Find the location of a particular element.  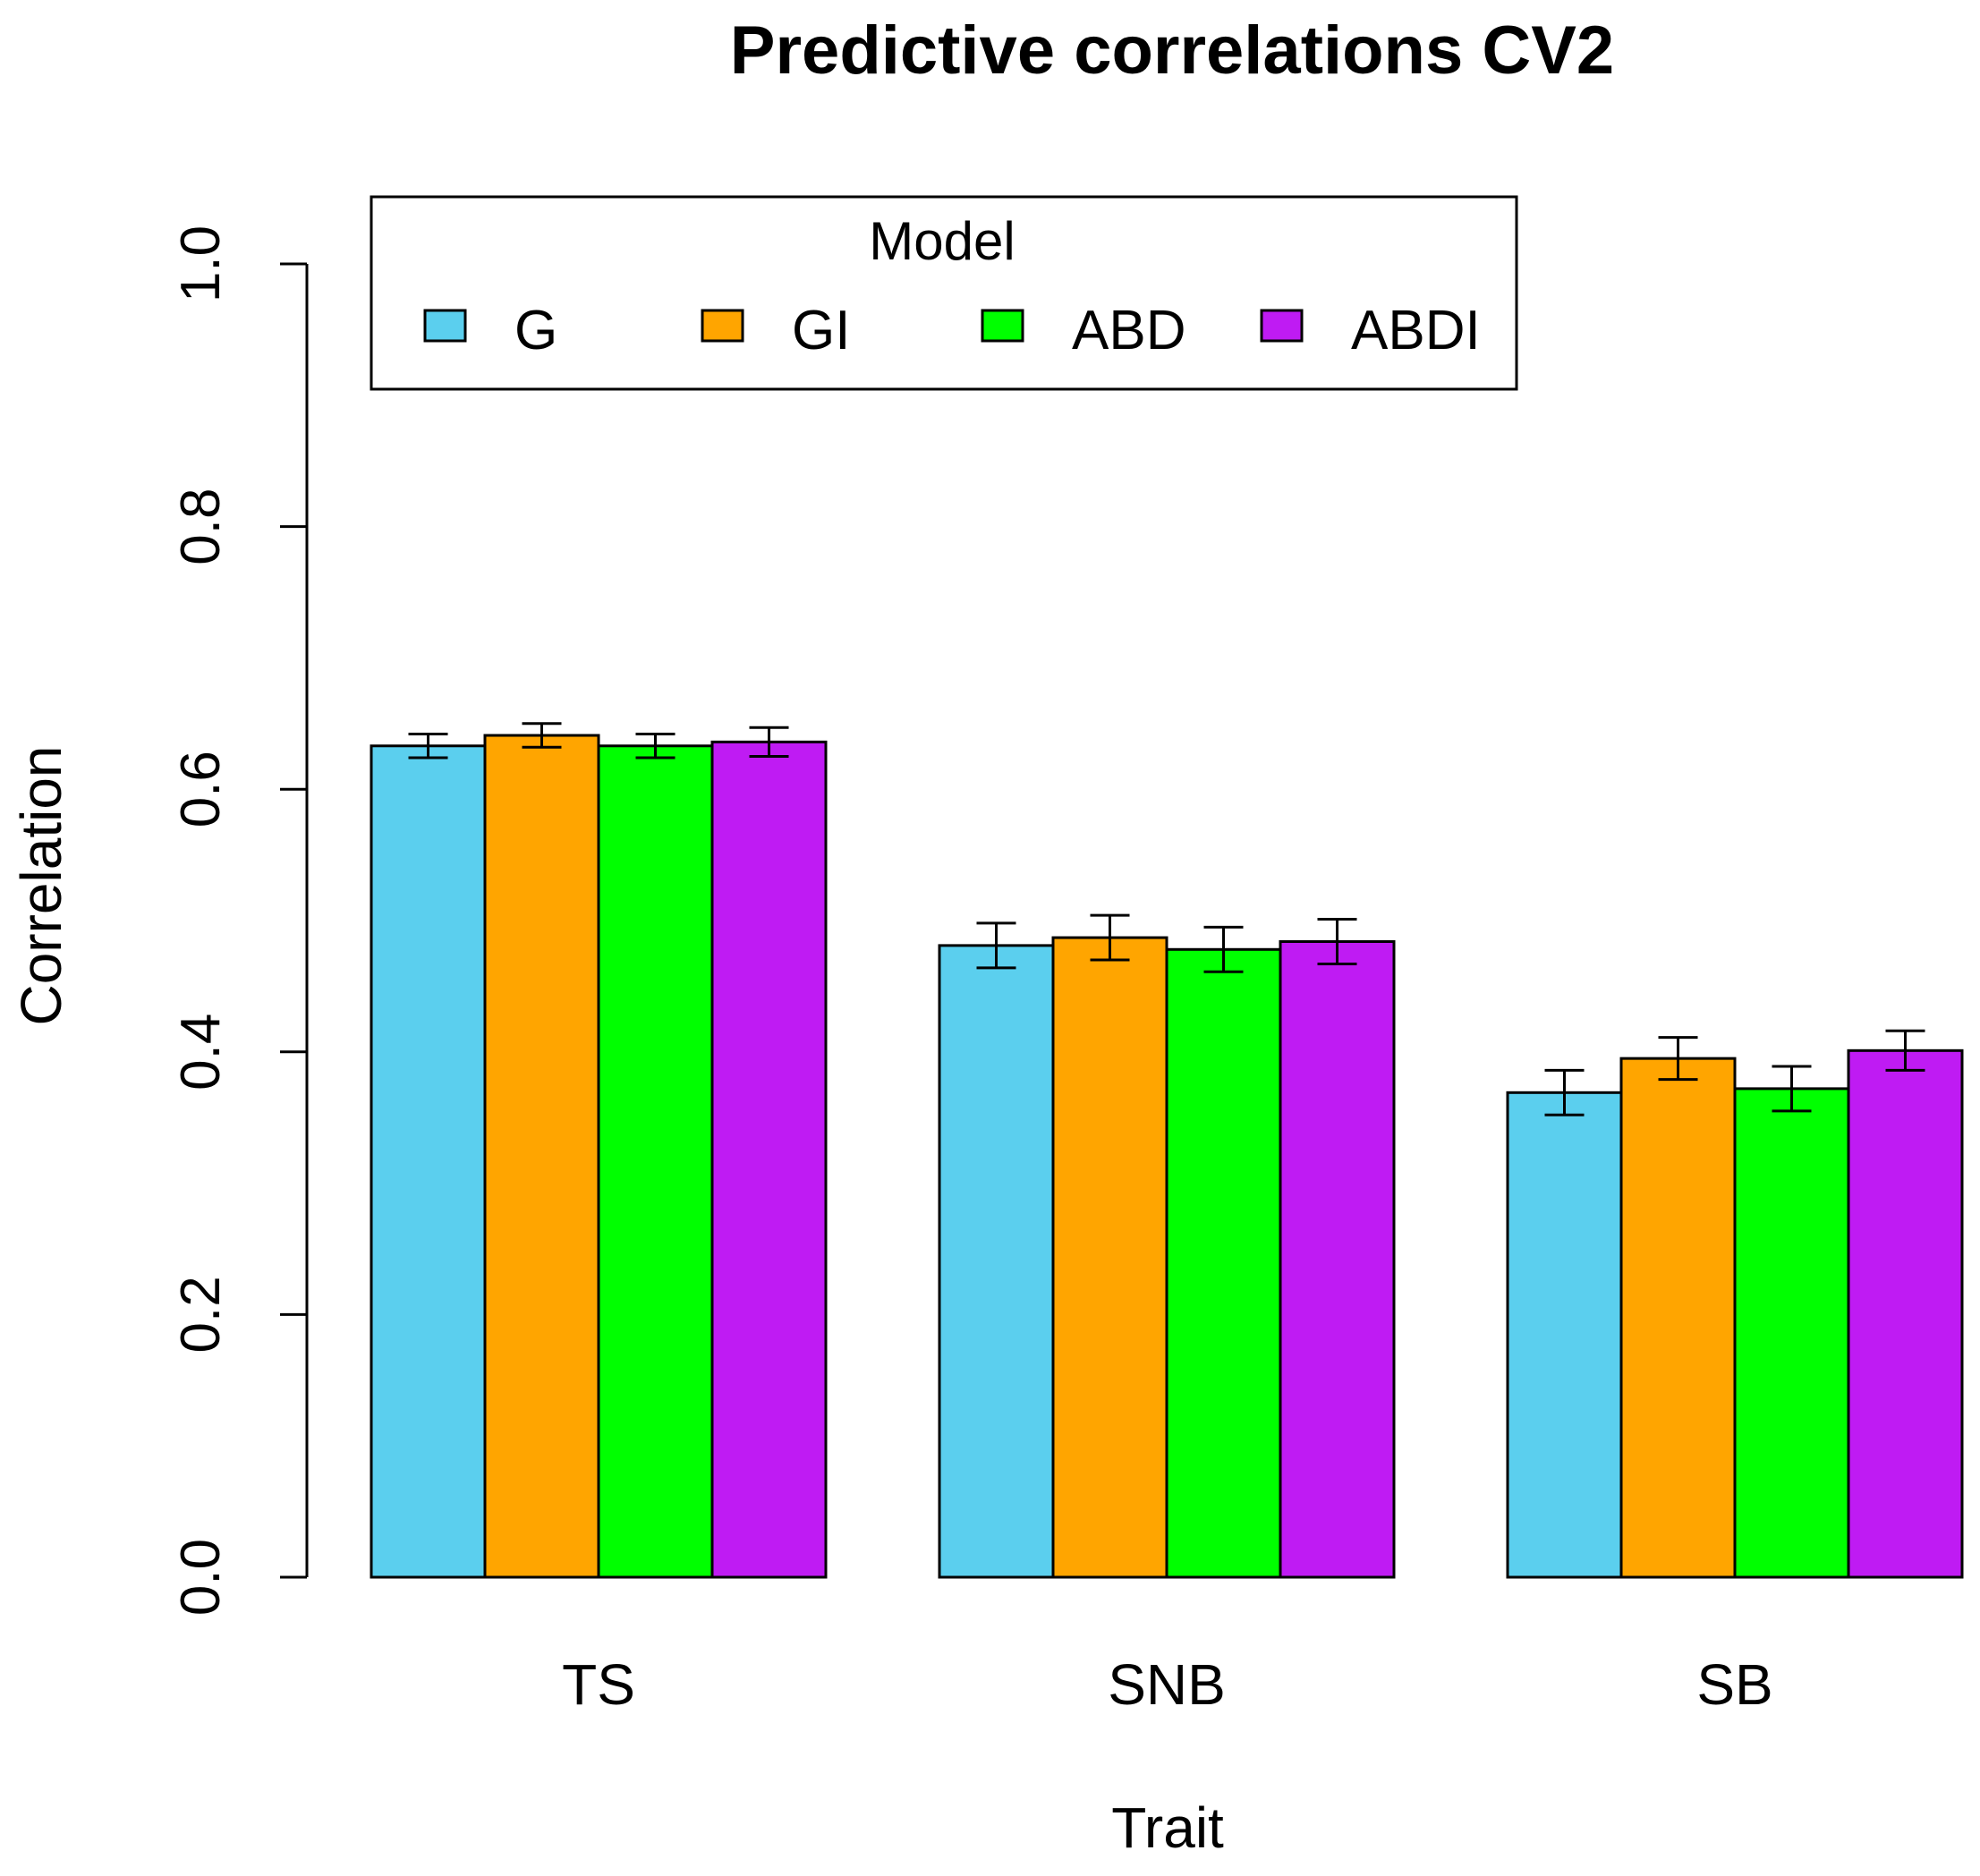

bar-SNB-ABDI is located at coordinates (1337, 1259).